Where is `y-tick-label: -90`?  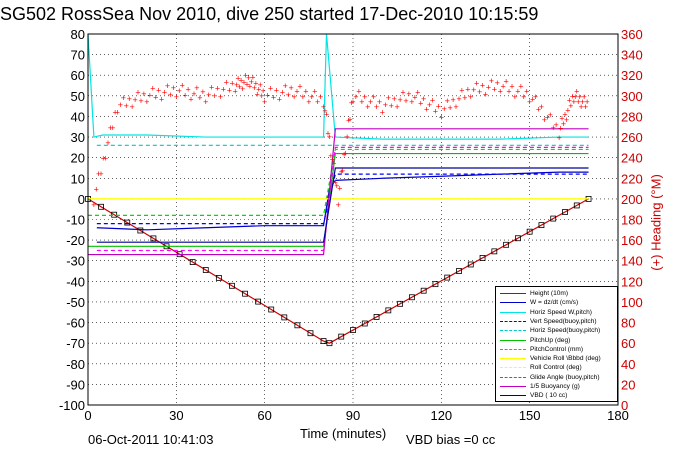 y-tick-label: -90 is located at coordinates (75, 384).